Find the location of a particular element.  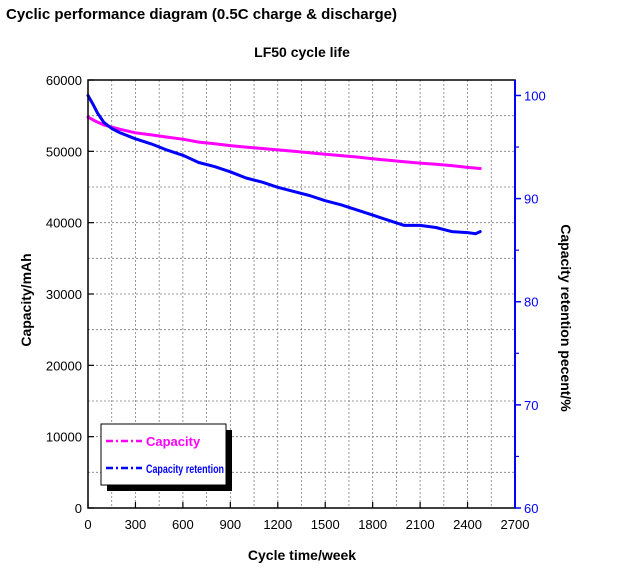

y2-tick-label: 100 is located at coordinates (535, 95).